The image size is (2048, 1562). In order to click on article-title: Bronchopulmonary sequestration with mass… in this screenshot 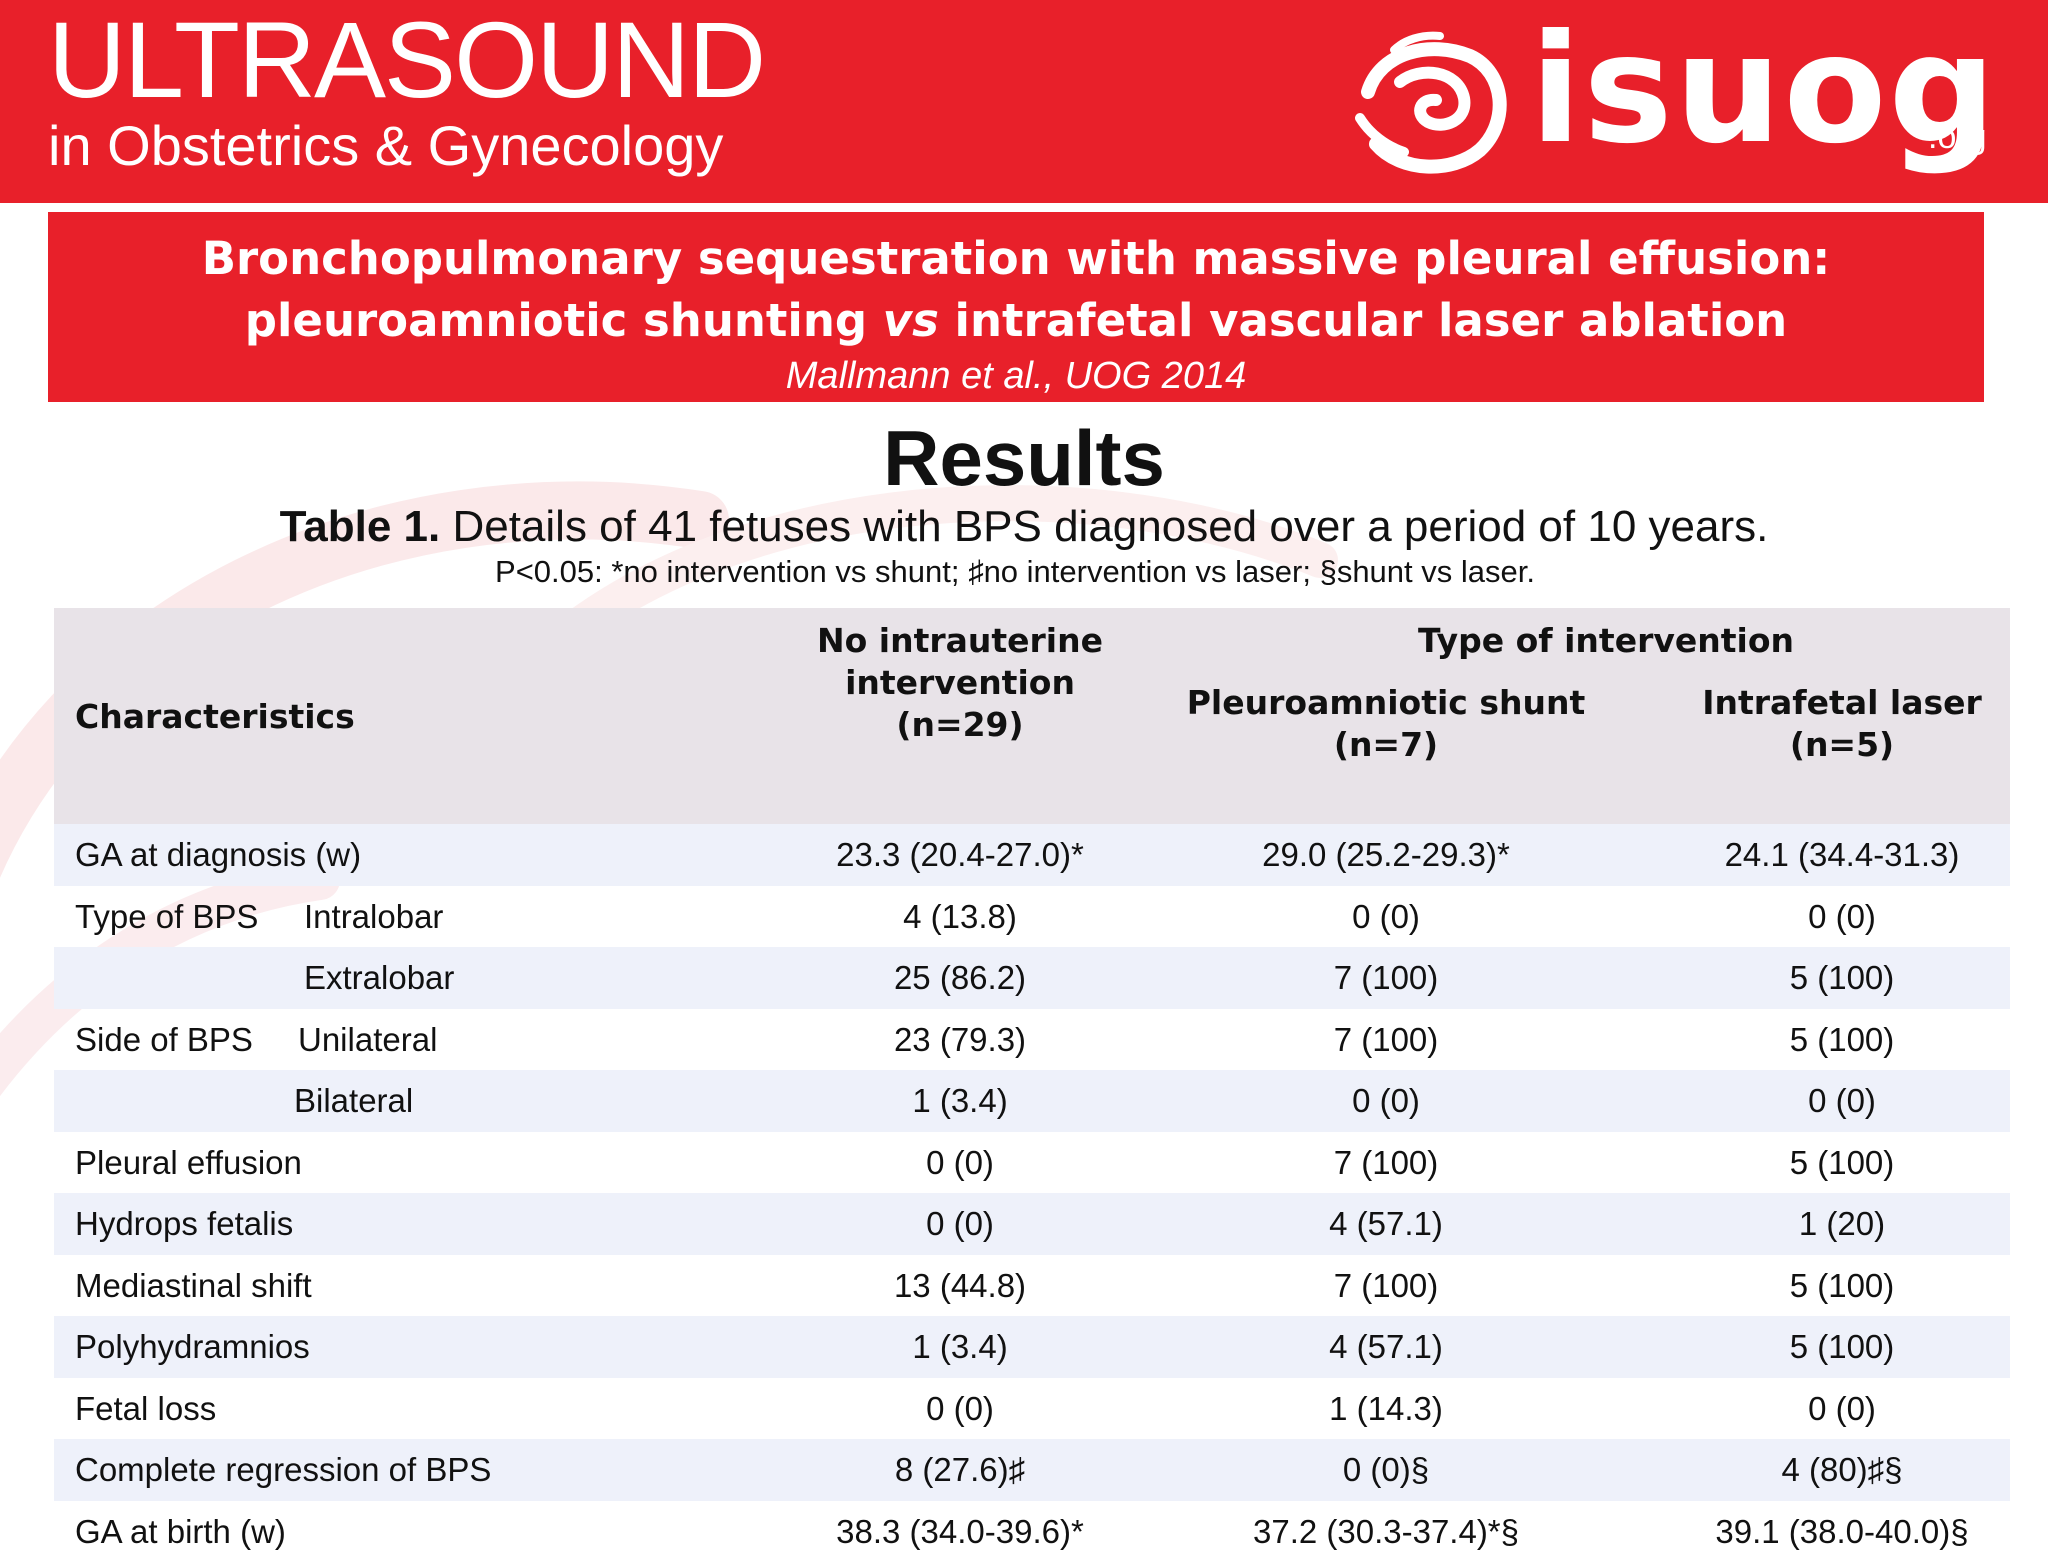, I will do `click(1016, 290)`.